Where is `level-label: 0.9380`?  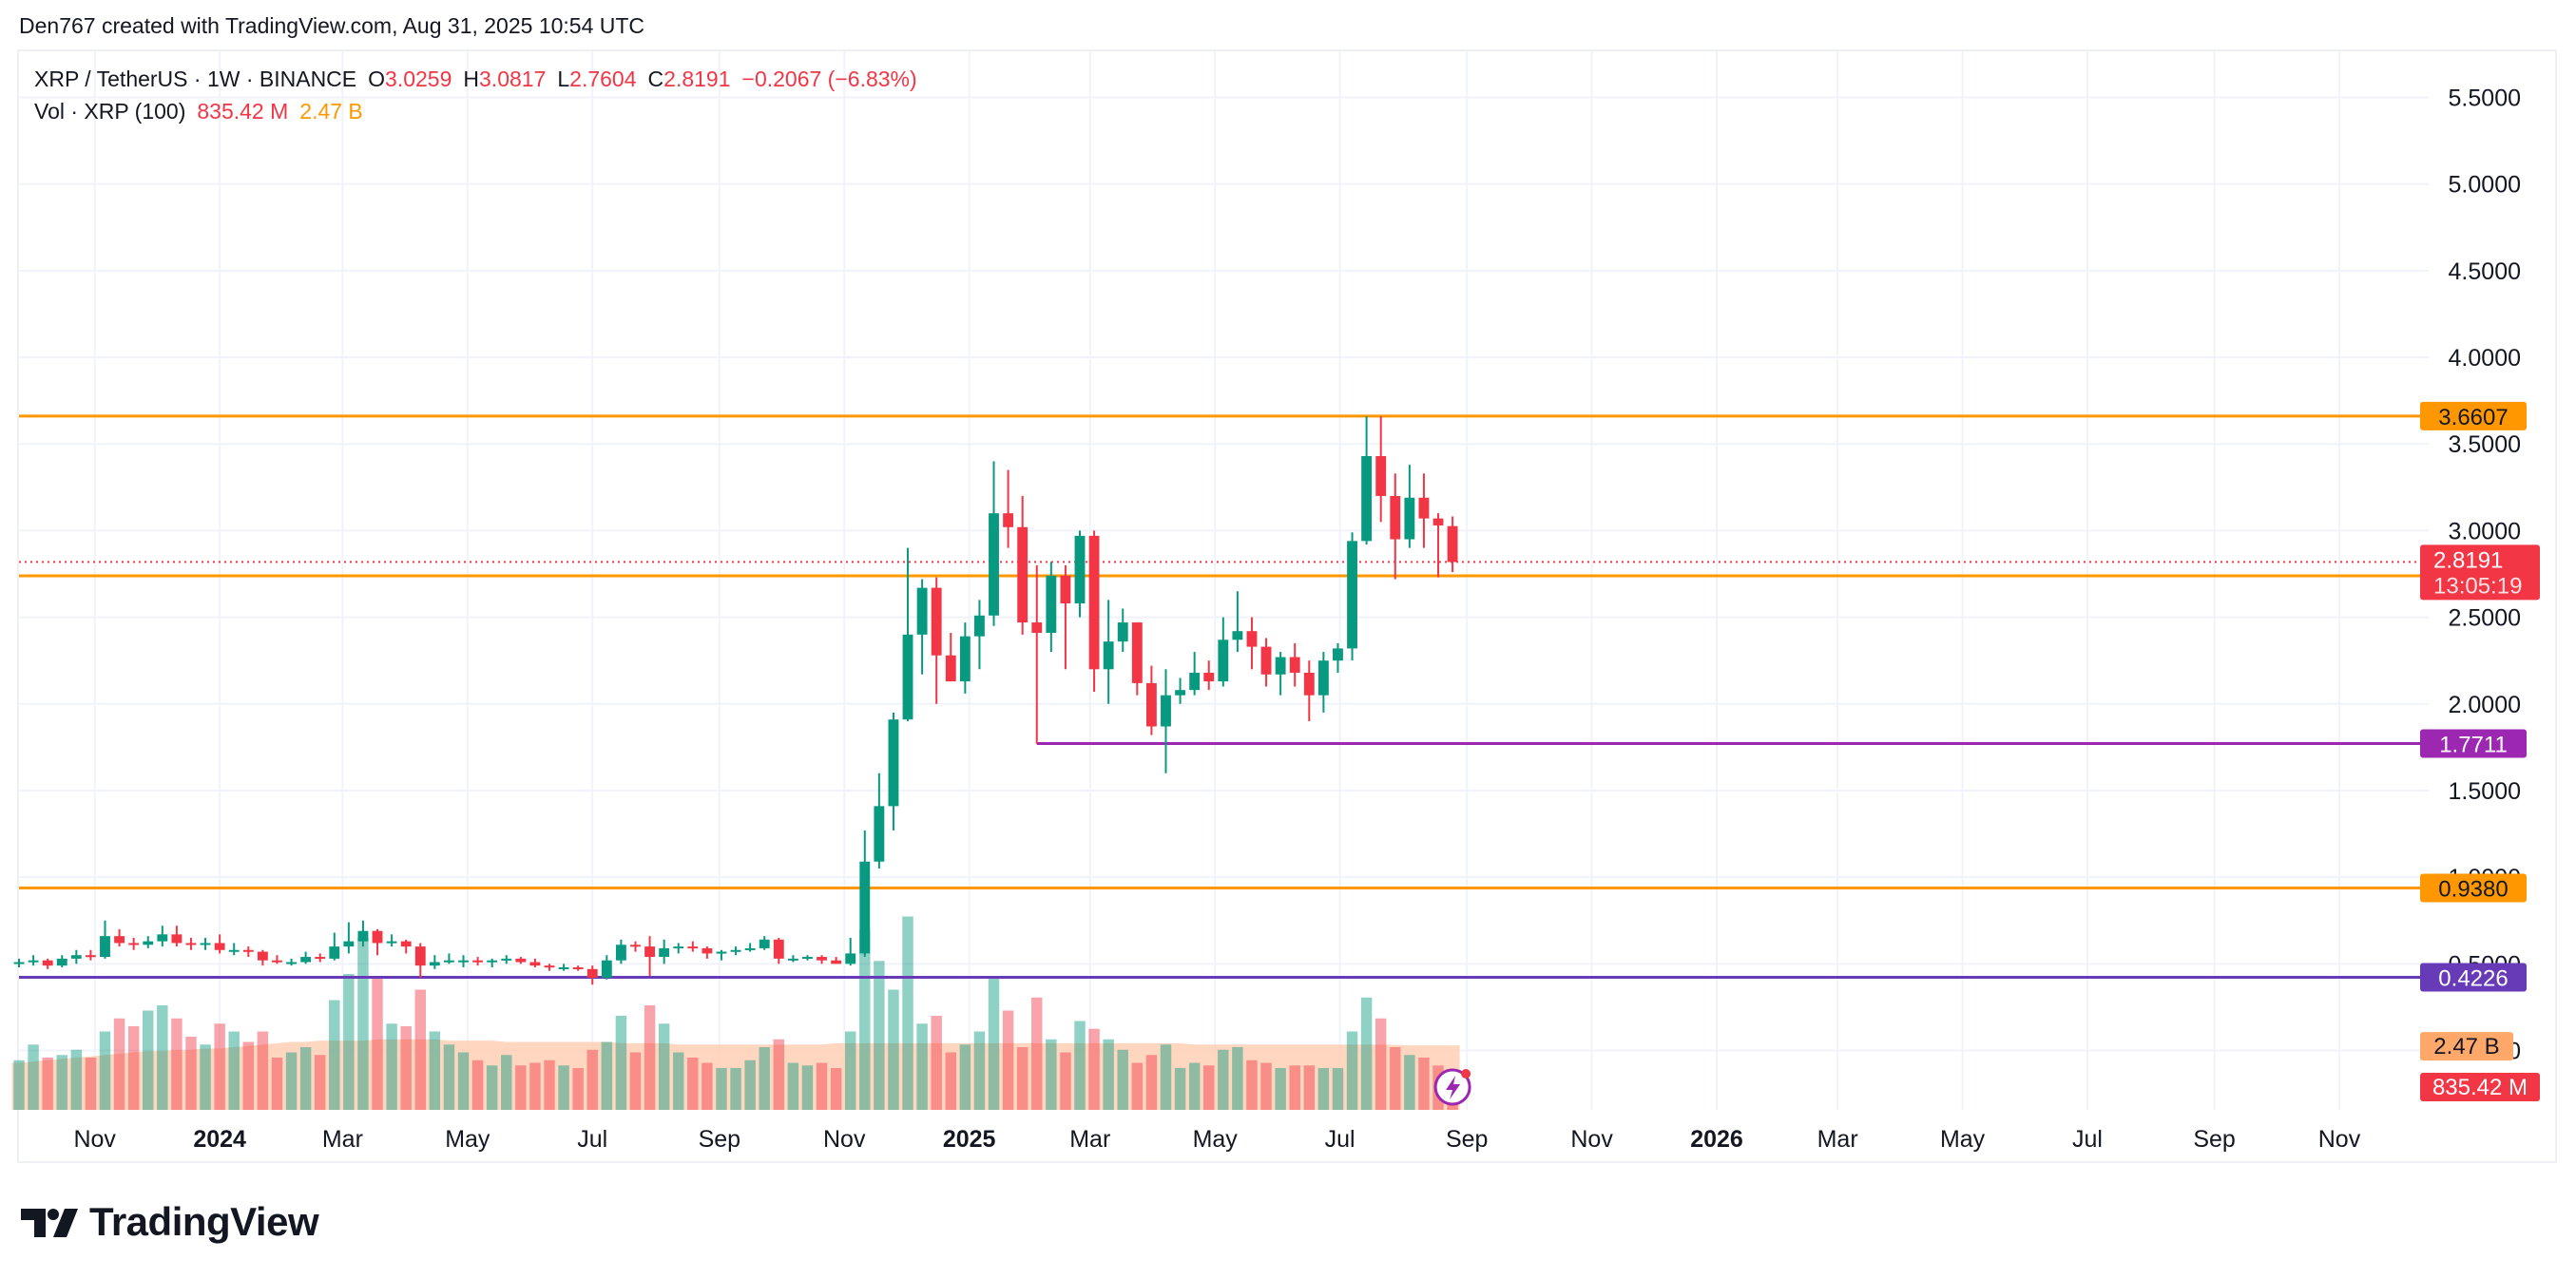
level-label: 0.9380 is located at coordinates (2473, 889).